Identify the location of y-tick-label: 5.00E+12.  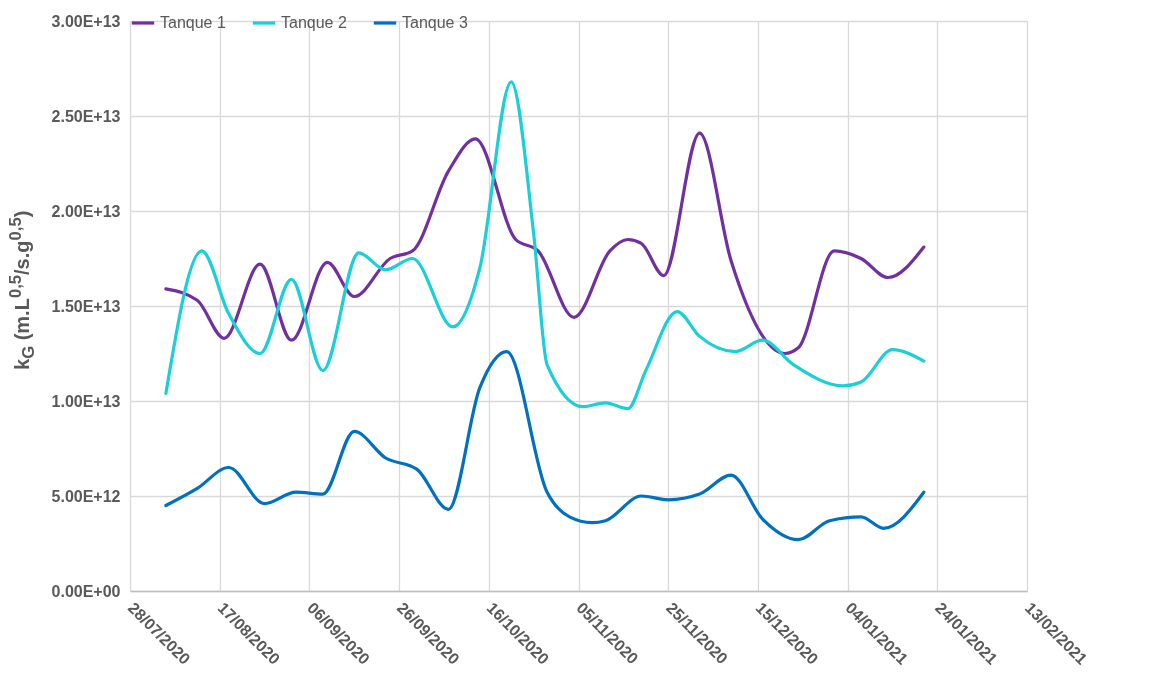
(86, 496).